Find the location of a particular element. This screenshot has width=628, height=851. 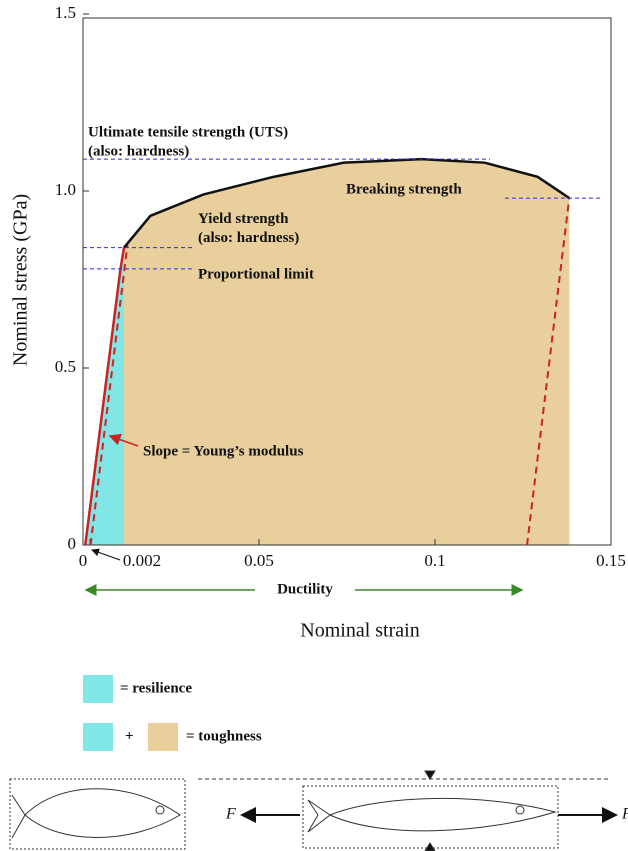

x-axis-label: Nominal strain is located at coordinates (359, 631).